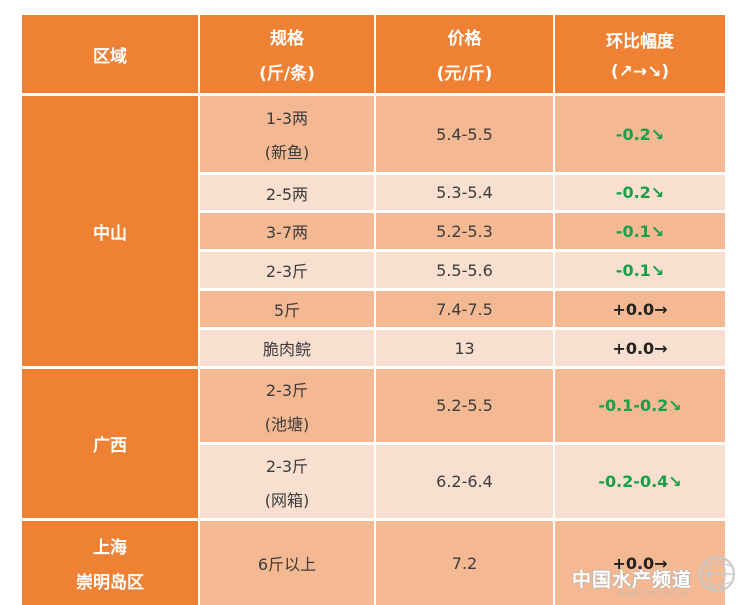  I want to click on table-row-price: 5.5-5.6, so click(464, 270).